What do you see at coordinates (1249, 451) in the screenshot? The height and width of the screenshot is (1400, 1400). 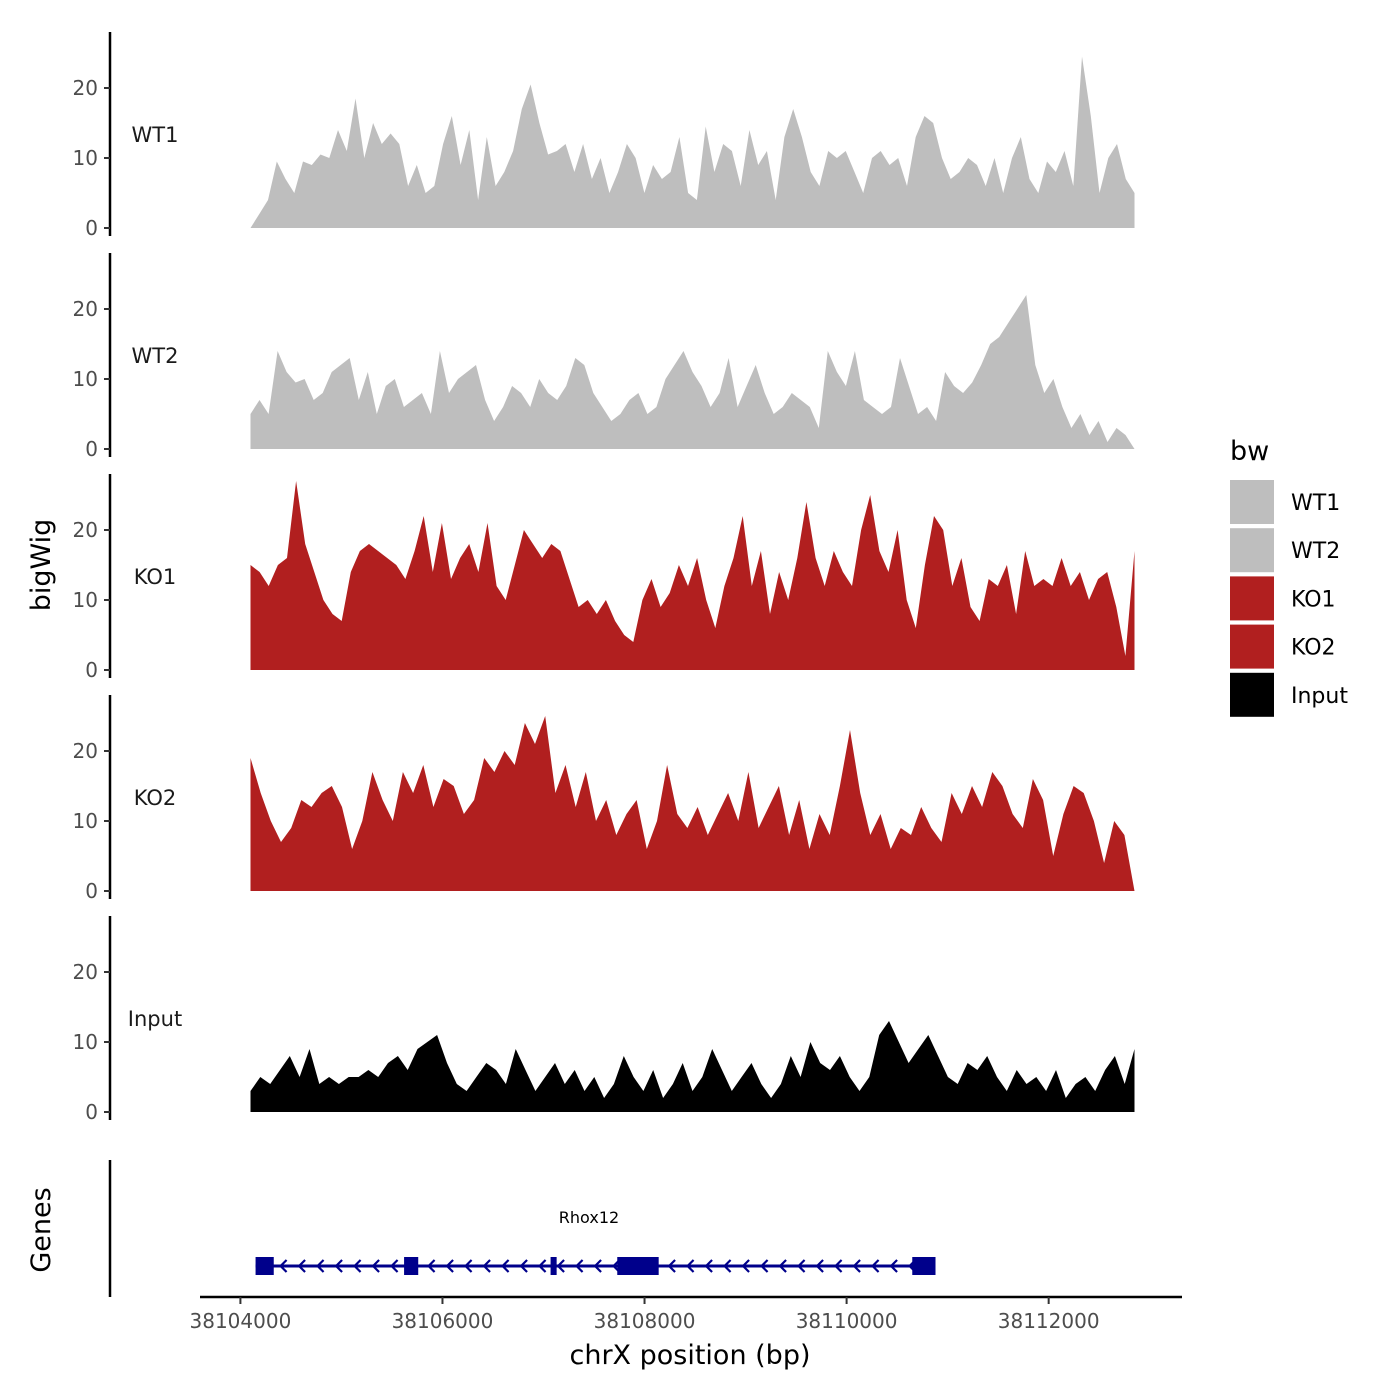 I see `legend-title: bw` at bounding box center [1249, 451].